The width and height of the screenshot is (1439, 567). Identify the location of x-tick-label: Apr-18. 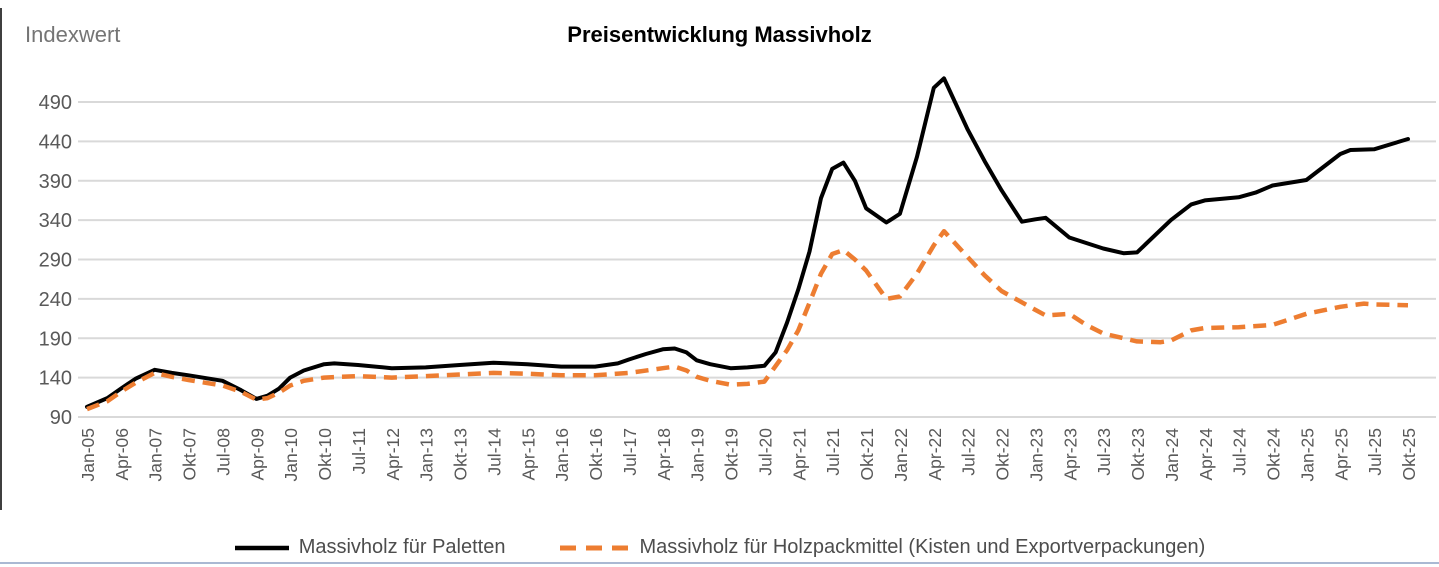
(664, 454).